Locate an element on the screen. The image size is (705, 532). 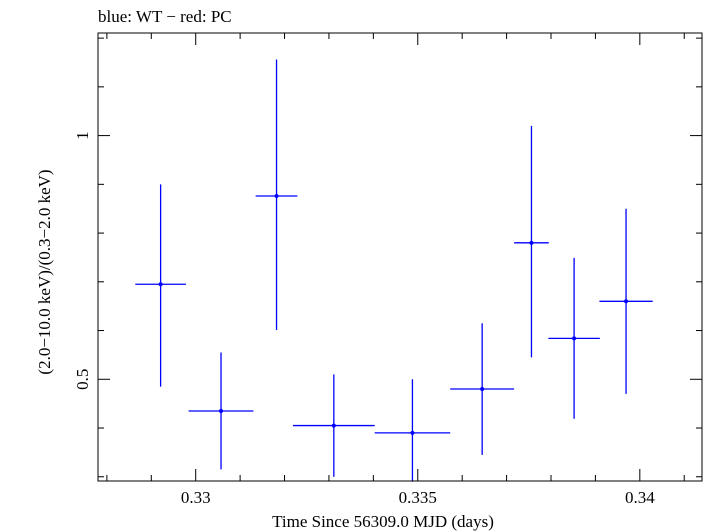
y-axis-label: (2.0−10.0 keV)/(0.3−2.0 keV) is located at coordinates (44, 271).